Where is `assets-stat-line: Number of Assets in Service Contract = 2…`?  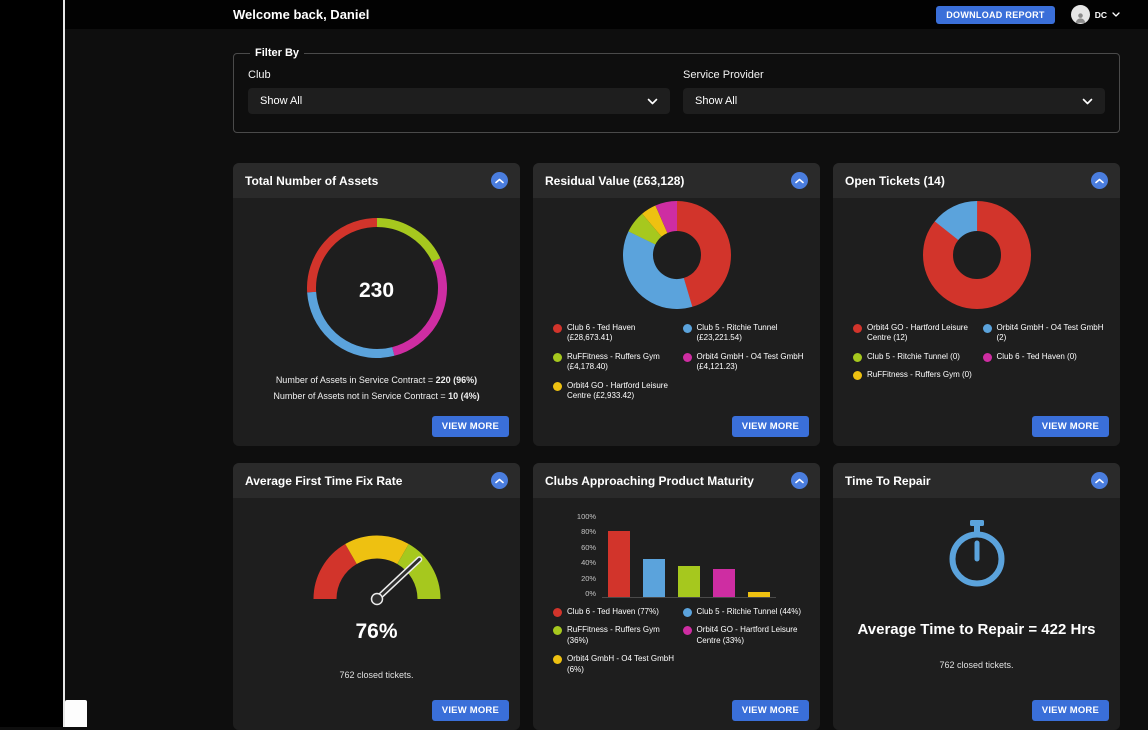 assets-stat-line: Number of Assets in Service Contract = 2… is located at coordinates (376, 381).